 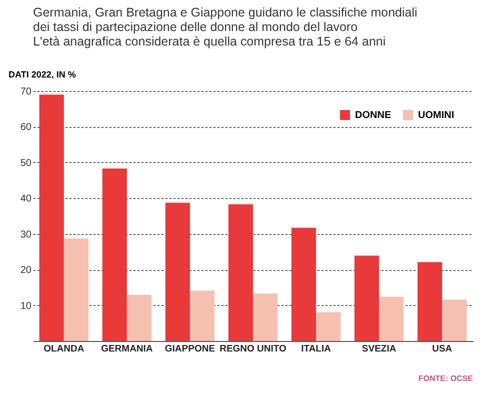 I want to click on x-tick-label: USA, so click(x=442, y=349).